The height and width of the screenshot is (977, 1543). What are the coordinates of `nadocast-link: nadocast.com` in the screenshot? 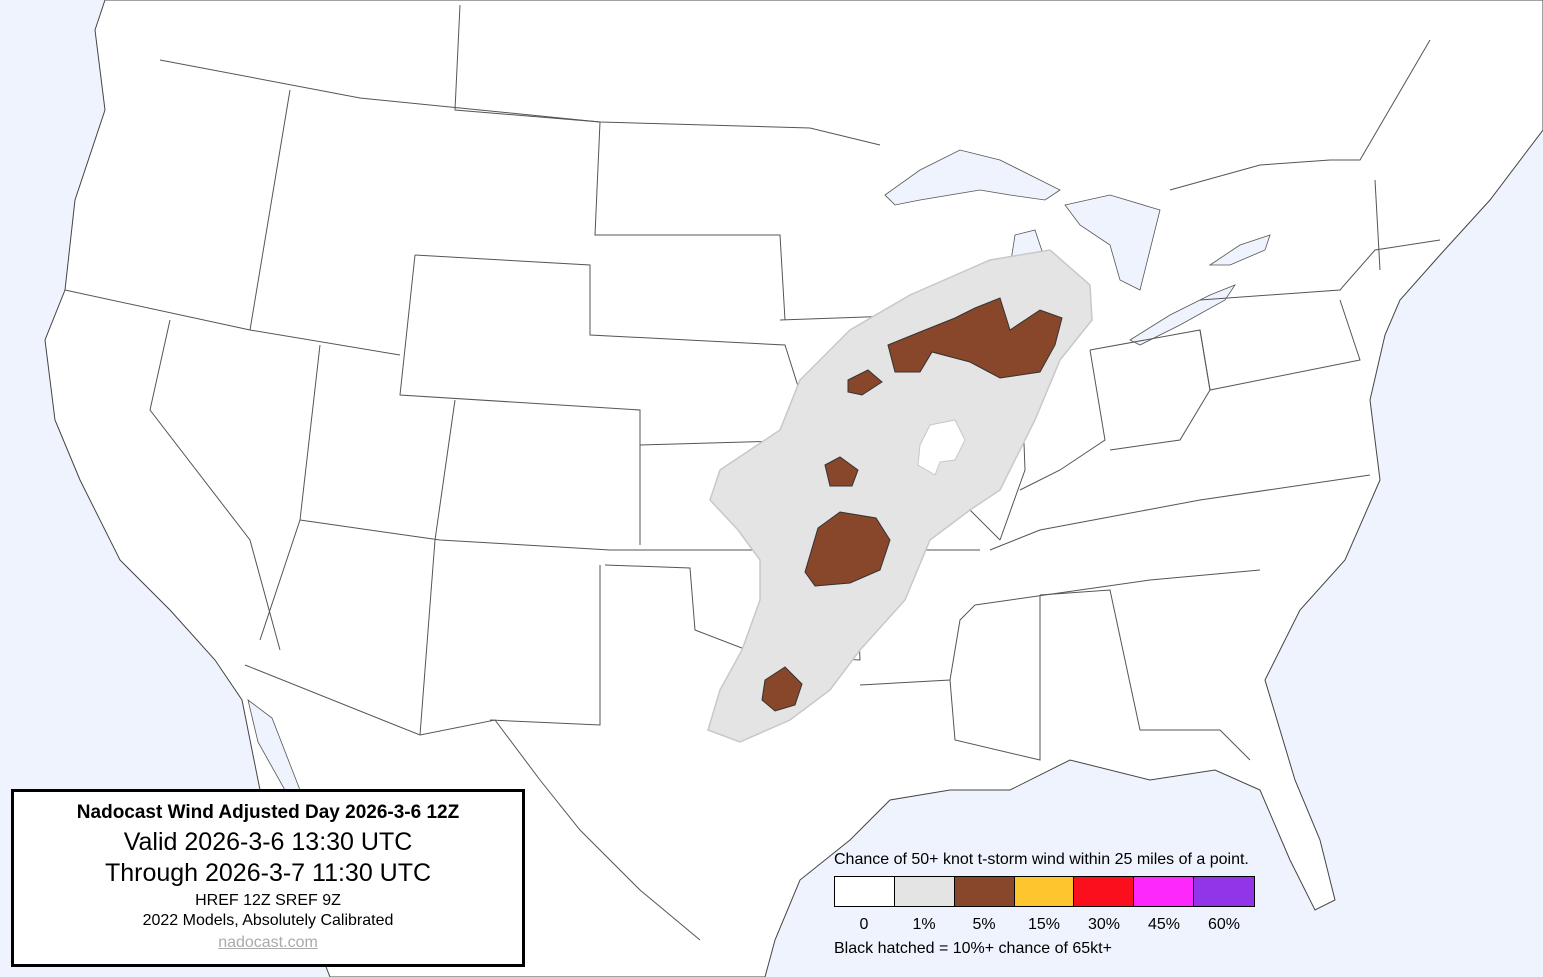 It's located at (268, 942).